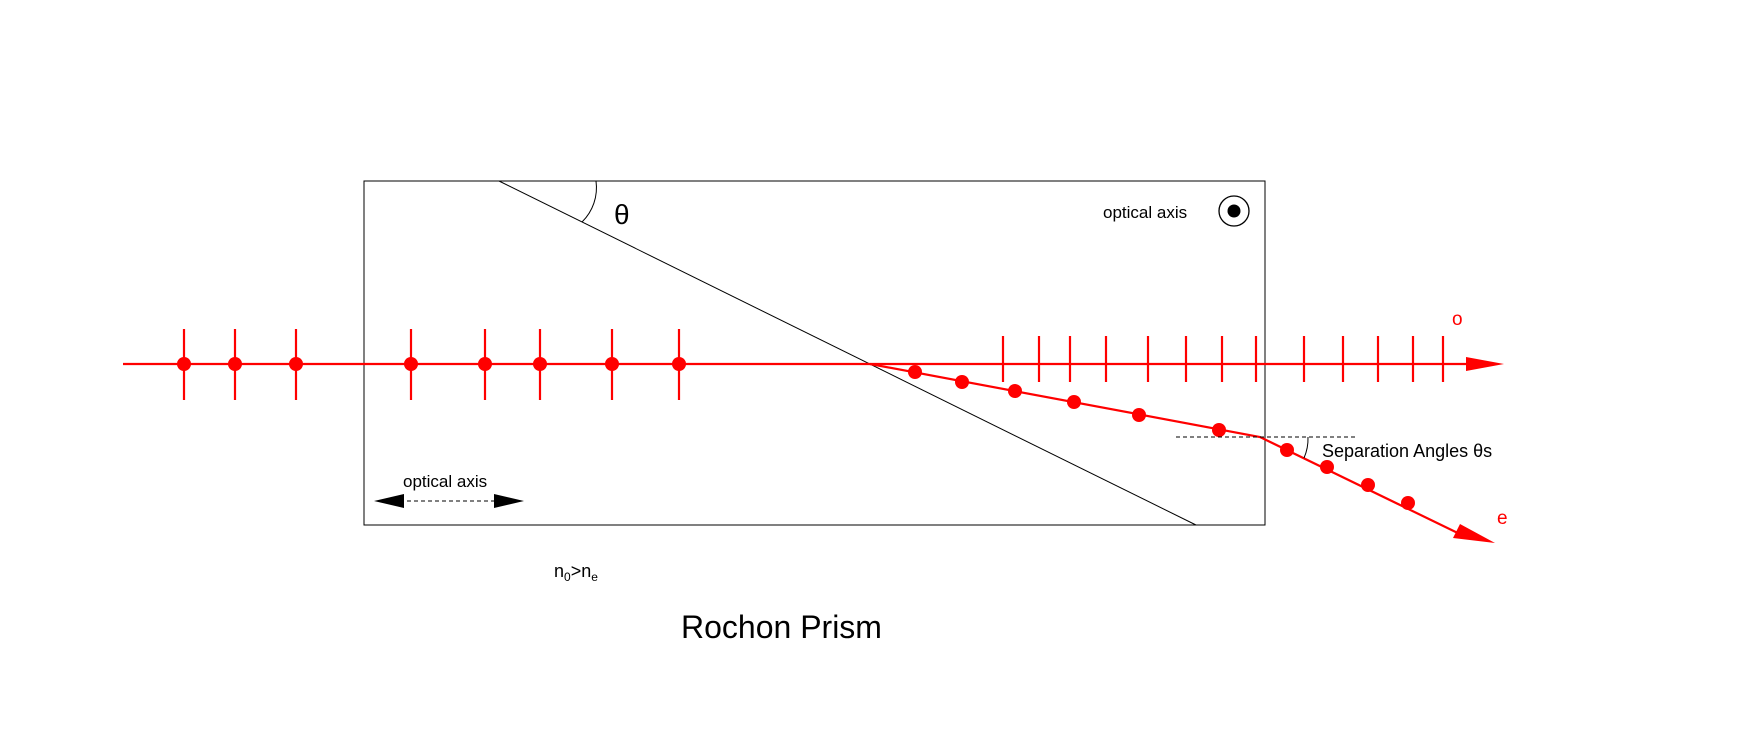 Image resolution: width=1743 pixels, height=741 pixels. What do you see at coordinates (1407, 451) in the screenshot?
I see `separation-angle-label: Separation Angles θs` at bounding box center [1407, 451].